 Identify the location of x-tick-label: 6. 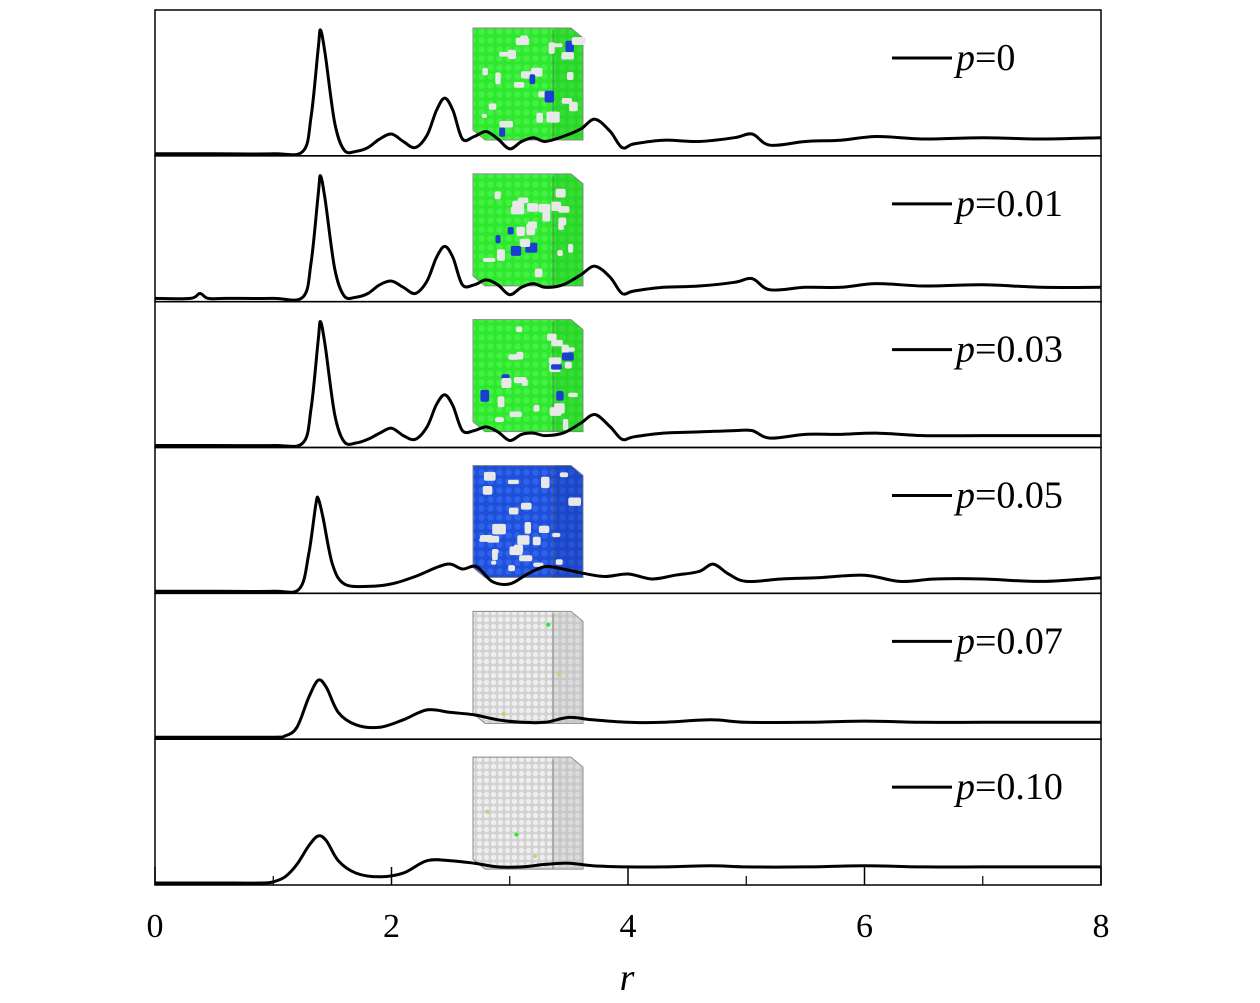
(864, 926).